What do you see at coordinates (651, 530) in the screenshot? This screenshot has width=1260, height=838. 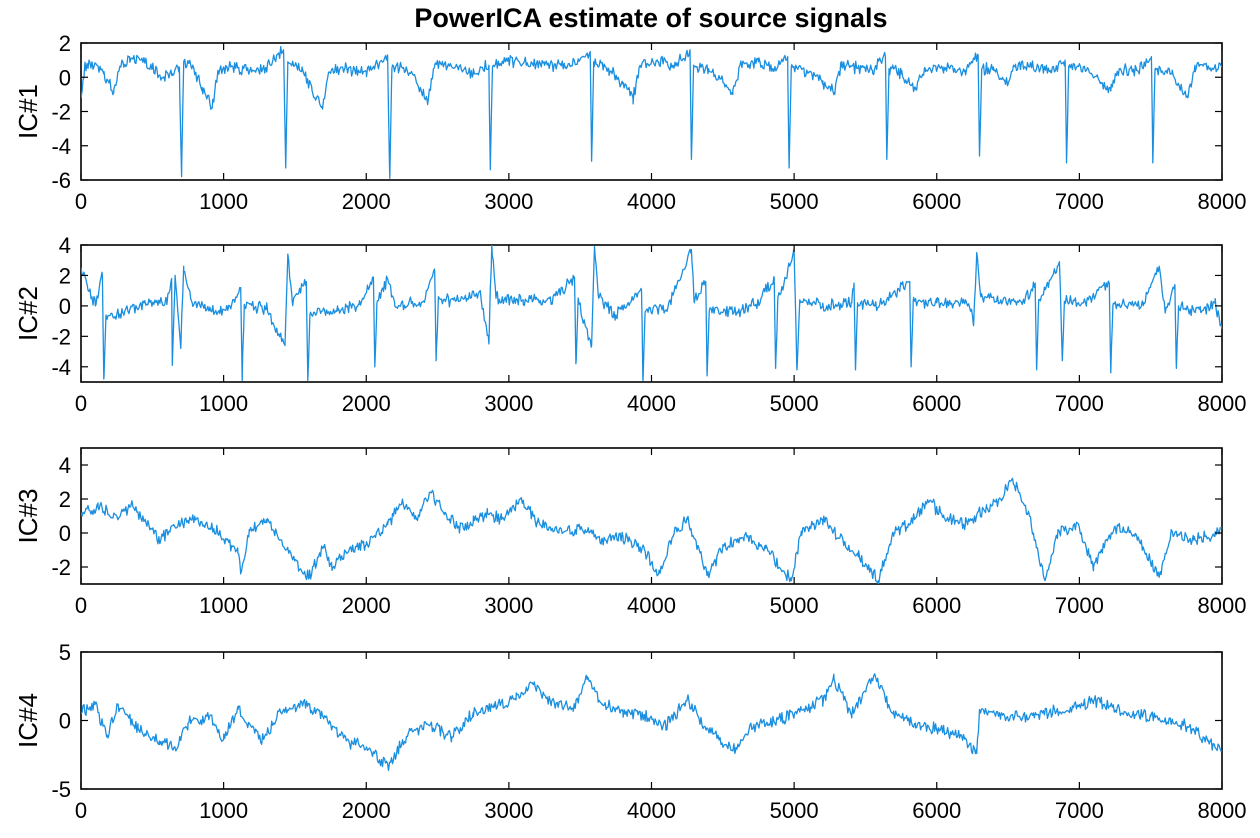 I see `signal-line-ic3` at bounding box center [651, 530].